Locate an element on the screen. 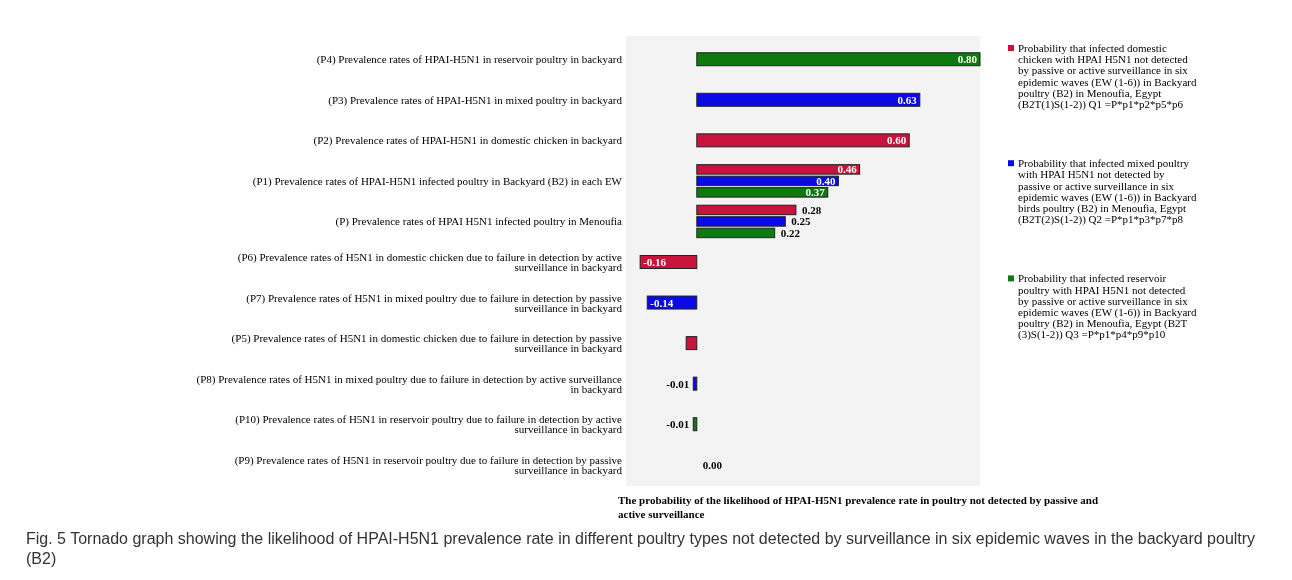 This screenshot has height=580, width=1292. data-label: 0.80 is located at coordinates (967, 59).